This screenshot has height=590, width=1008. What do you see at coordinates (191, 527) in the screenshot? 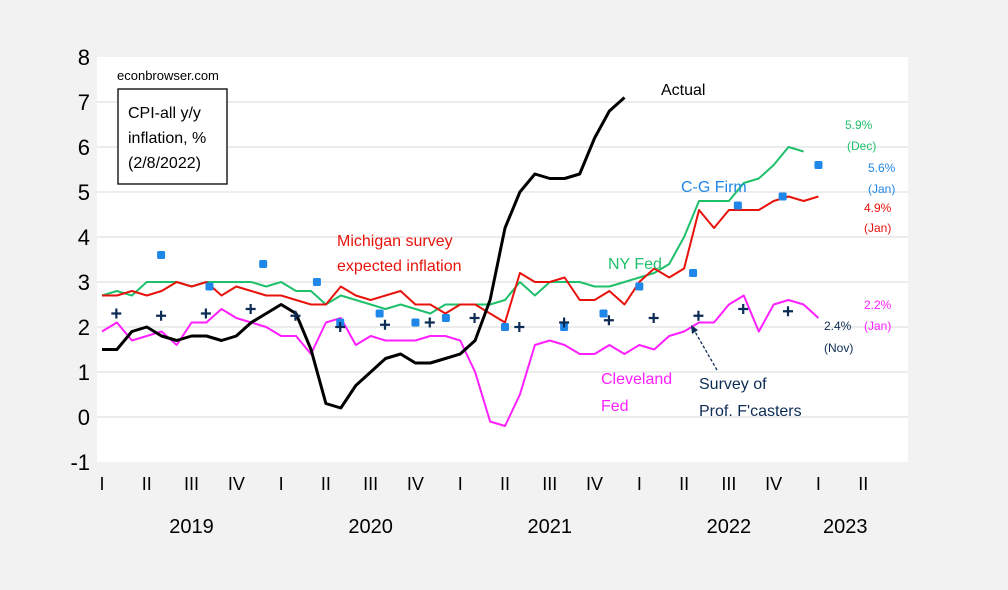
I see `x-year-label: 2019` at bounding box center [191, 527].